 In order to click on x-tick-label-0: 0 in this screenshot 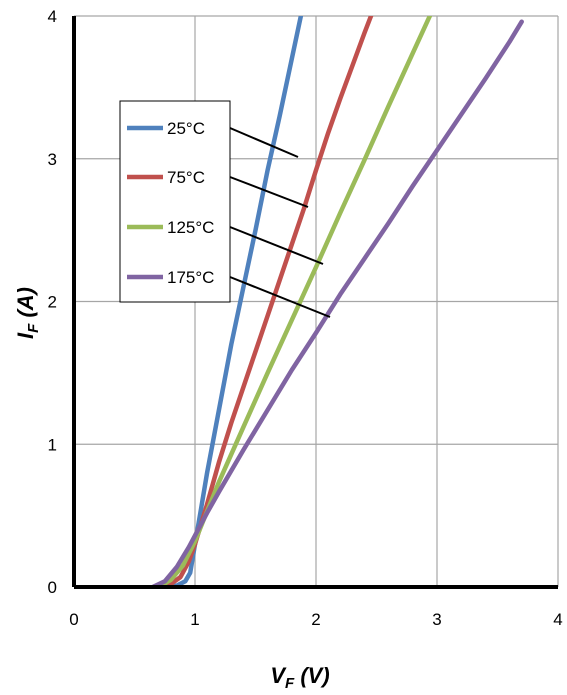, I will do `click(73, 619)`.